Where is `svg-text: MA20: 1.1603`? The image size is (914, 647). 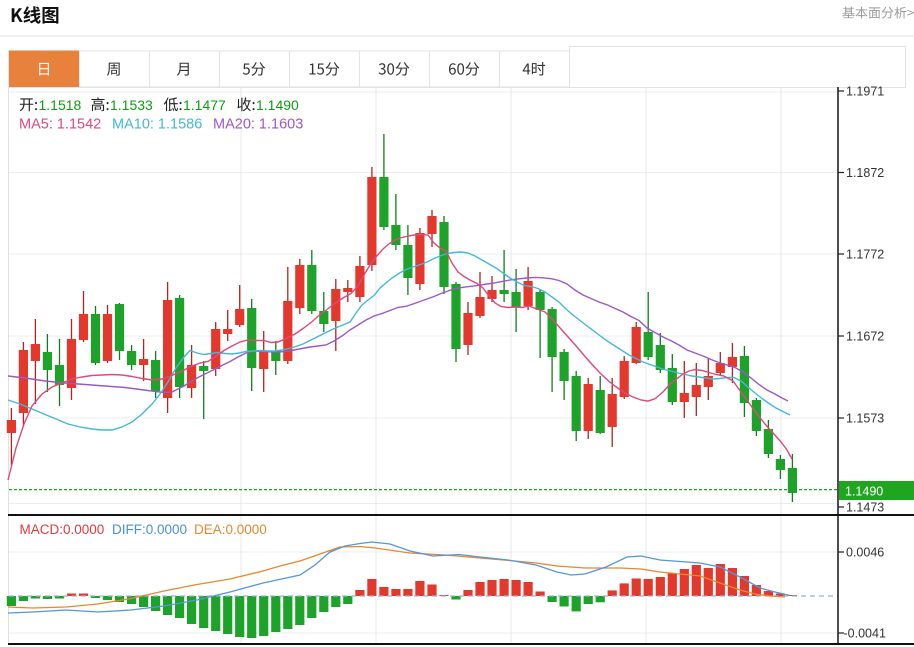
svg-text: MA20: 1.1603 is located at coordinates (258, 125).